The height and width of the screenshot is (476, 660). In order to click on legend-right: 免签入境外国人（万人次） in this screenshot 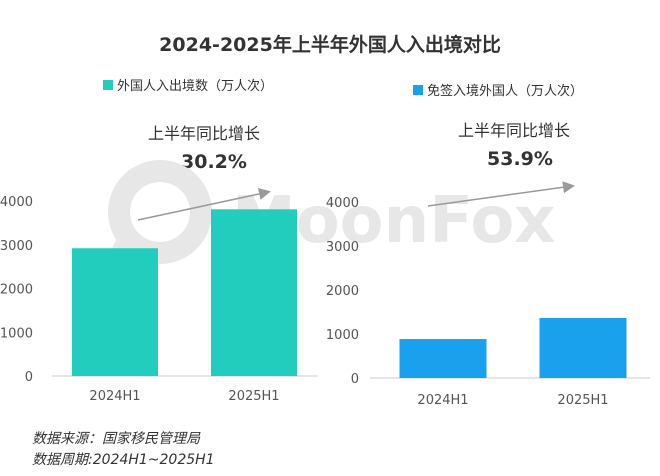, I will do `click(498, 89)`.